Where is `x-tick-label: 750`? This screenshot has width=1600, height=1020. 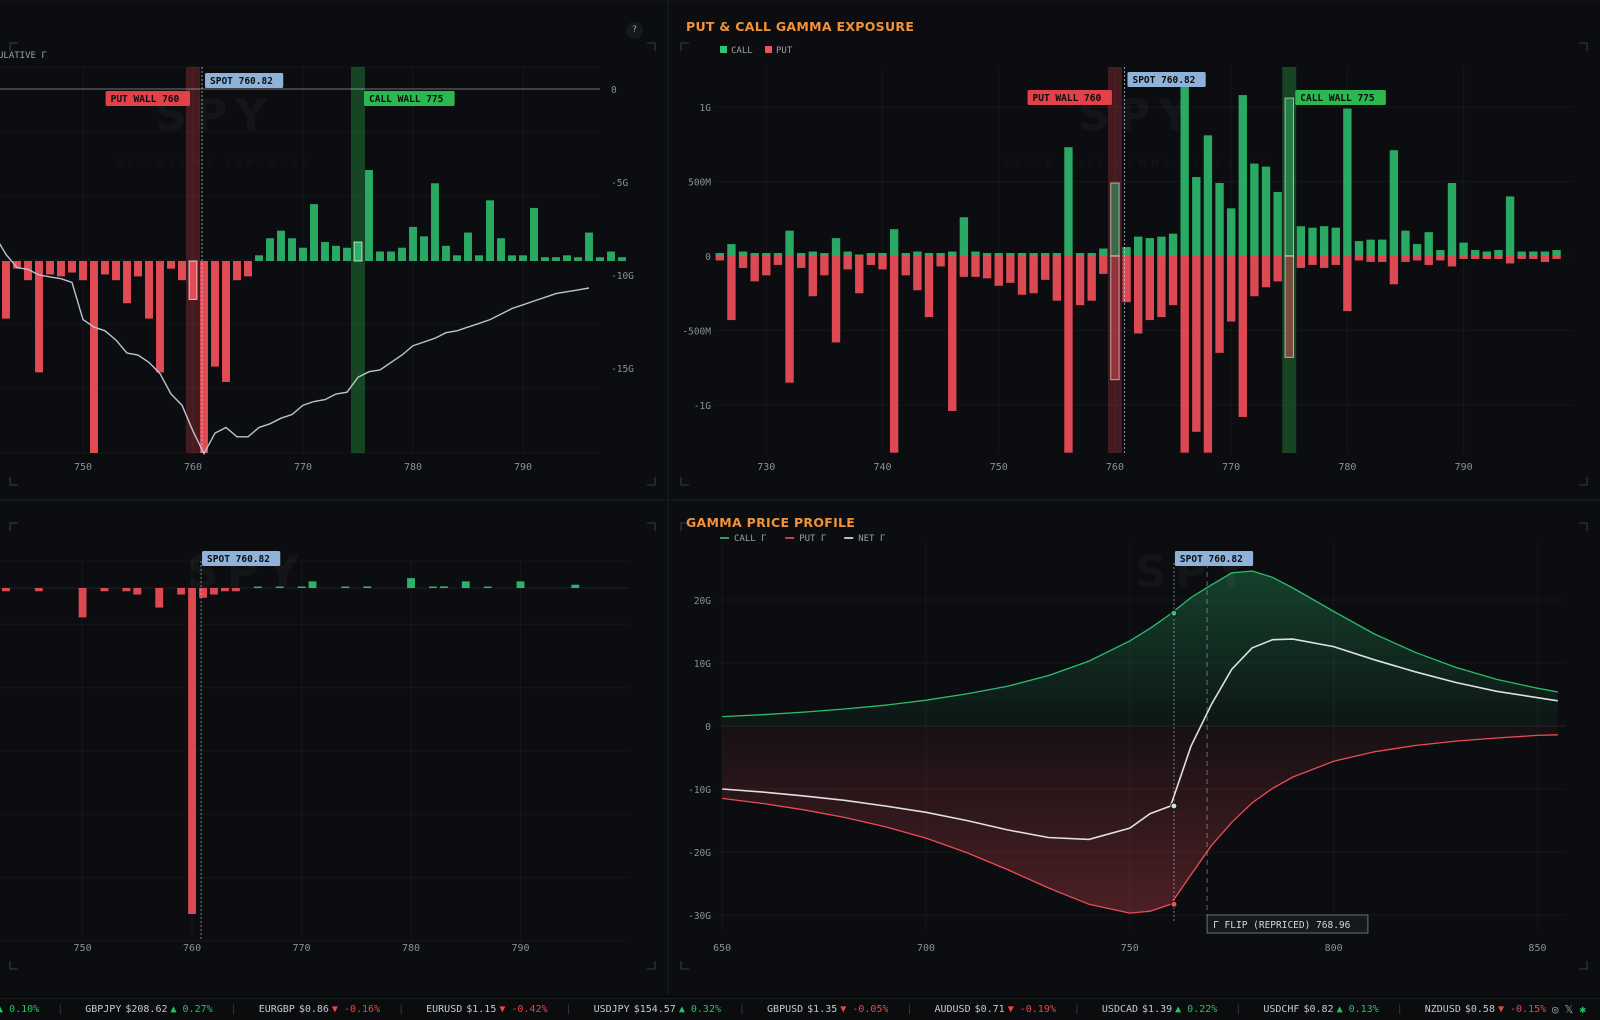
x-tick-label: 750 is located at coordinates (83, 467).